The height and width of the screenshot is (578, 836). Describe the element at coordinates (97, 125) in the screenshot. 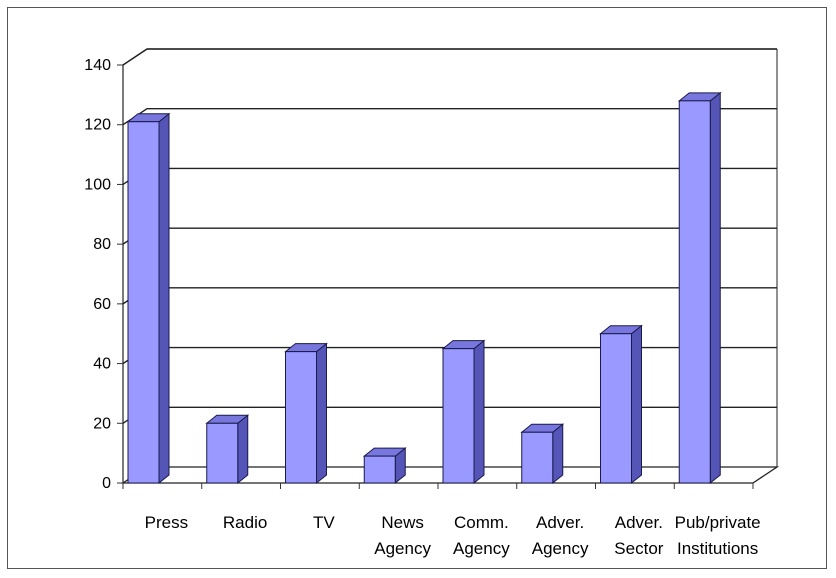

I see `y-tick-label: 120` at that location.